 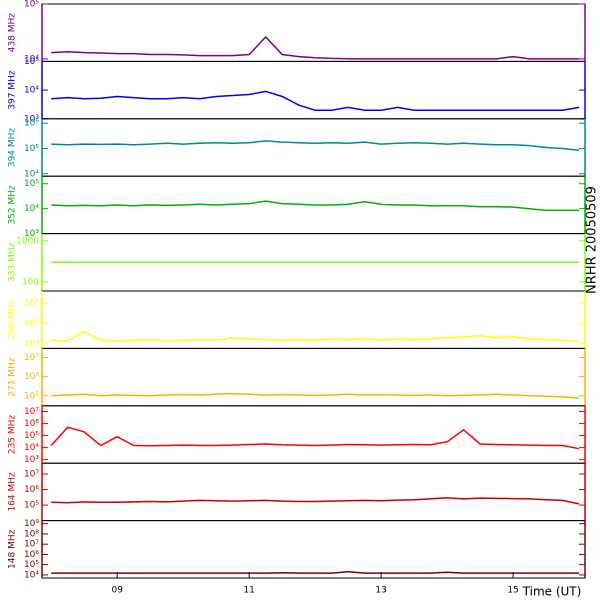 I want to click on x-tick-label: 13, so click(x=380, y=591).